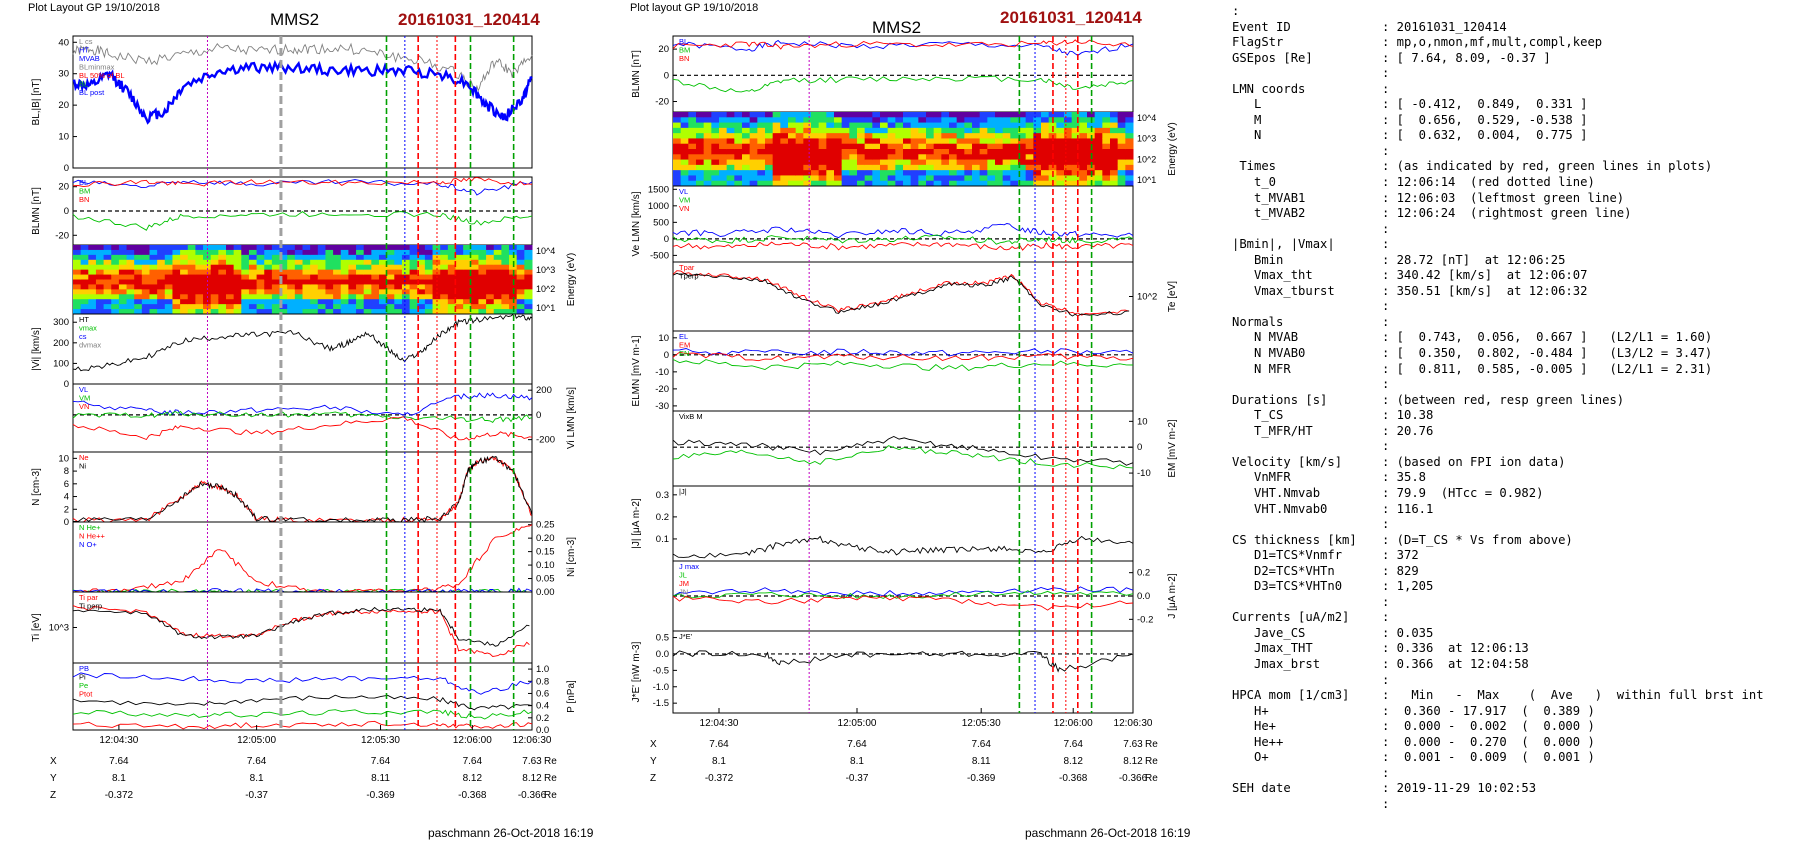 Image resolution: width=1804 pixels, height=841 pixels. Describe the element at coordinates (1517, 59) in the screenshot. I see `info-line: GSEpos [Re]: [ 7.64, 8.09, -0.37 ]` at that location.